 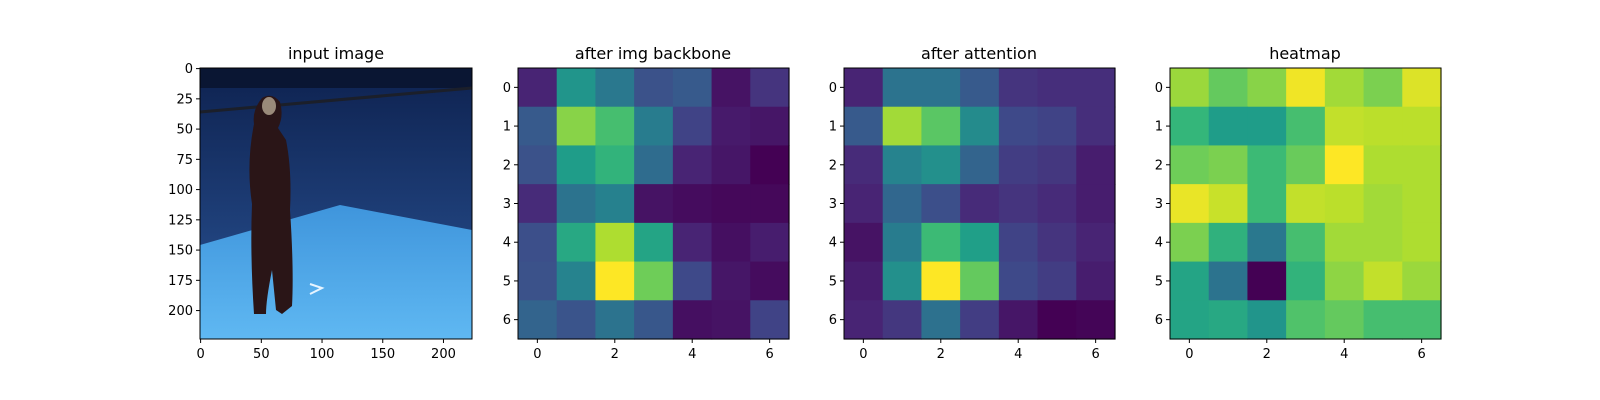 What do you see at coordinates (322, 354) in the screenshot?
I see `x-tick-label: 100` at bounding box center [322, 354].